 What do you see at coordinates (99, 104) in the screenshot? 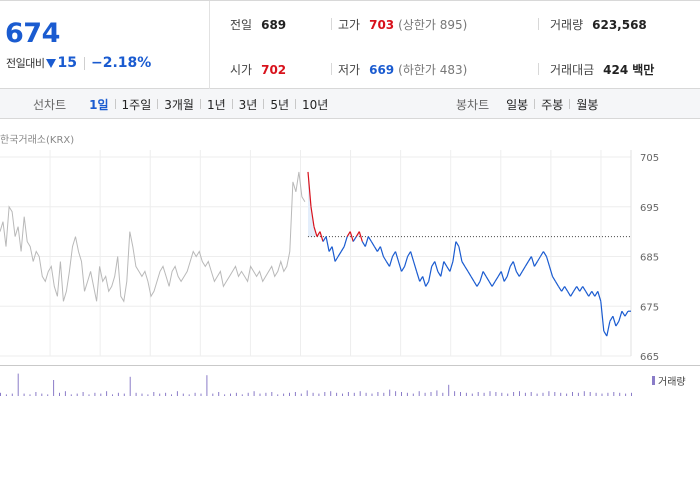
I see `tab-line-period-0: 1일` at bounding box center [99, 104].